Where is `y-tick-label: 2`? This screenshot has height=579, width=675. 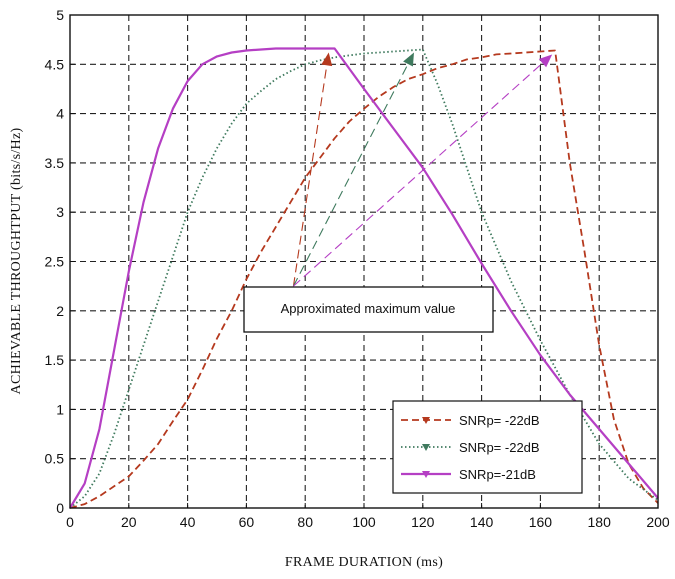 y-tick-label: 2 is located at coordinates (60, 311).